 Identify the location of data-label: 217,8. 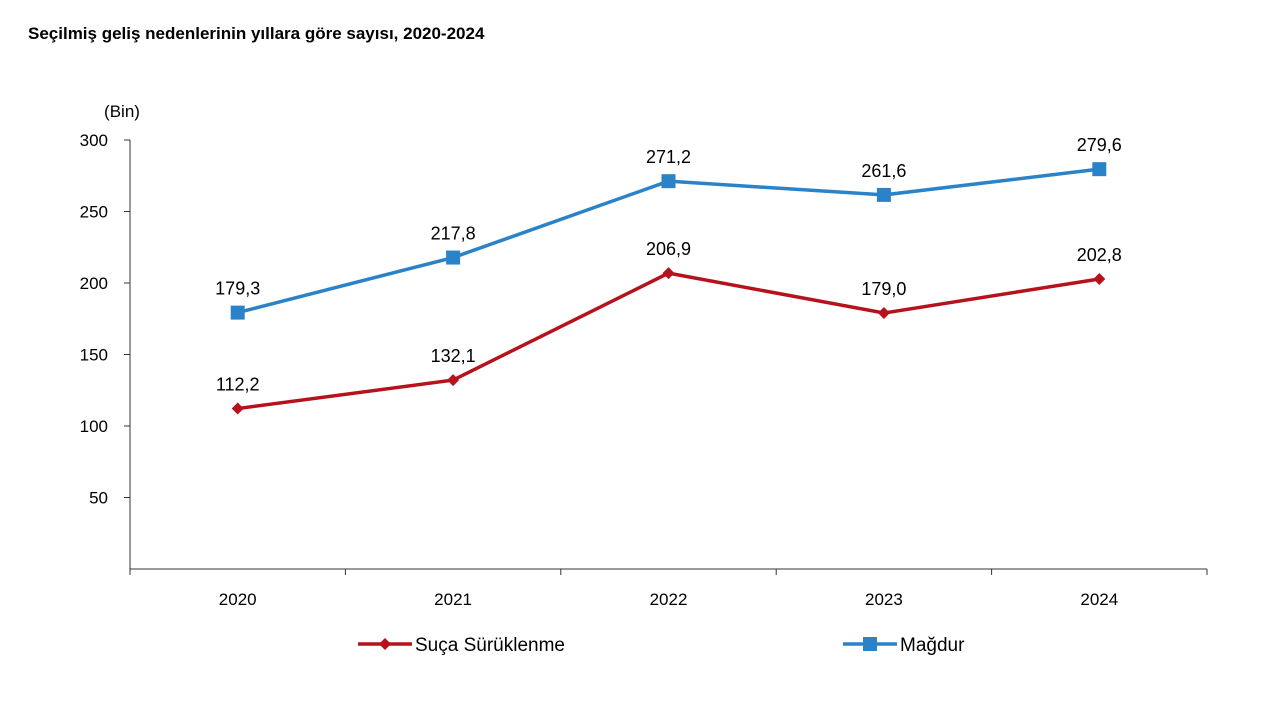
(453, 234).